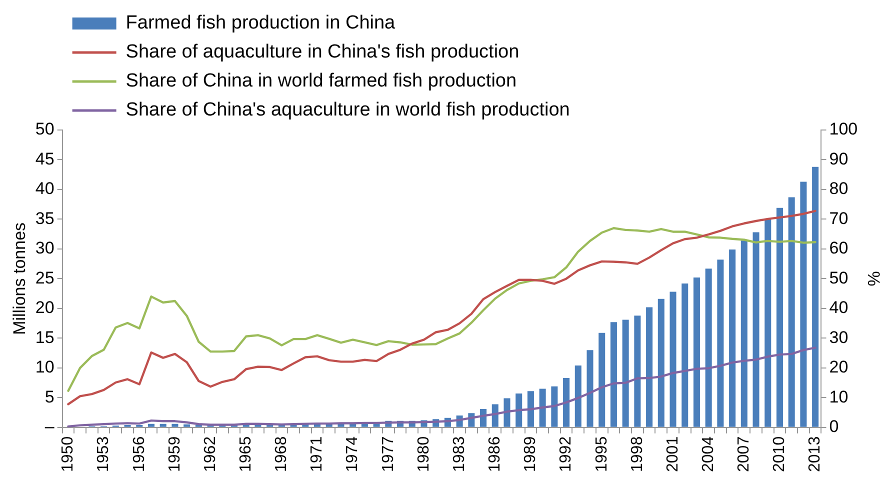  Describe the element at coordinates (317, 454) in the screenshot. I see `x-tick-label: 1971` at that location.